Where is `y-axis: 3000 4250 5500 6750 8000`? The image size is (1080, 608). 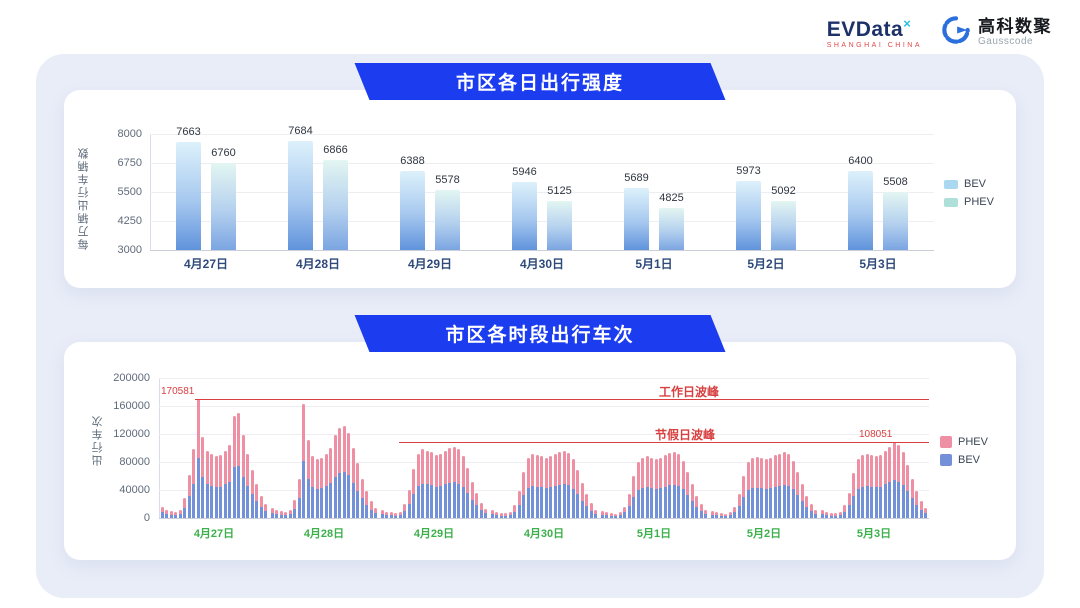 y-axis: 3000 4250 5500 6750 8000 is located at coordinates (118, 192).